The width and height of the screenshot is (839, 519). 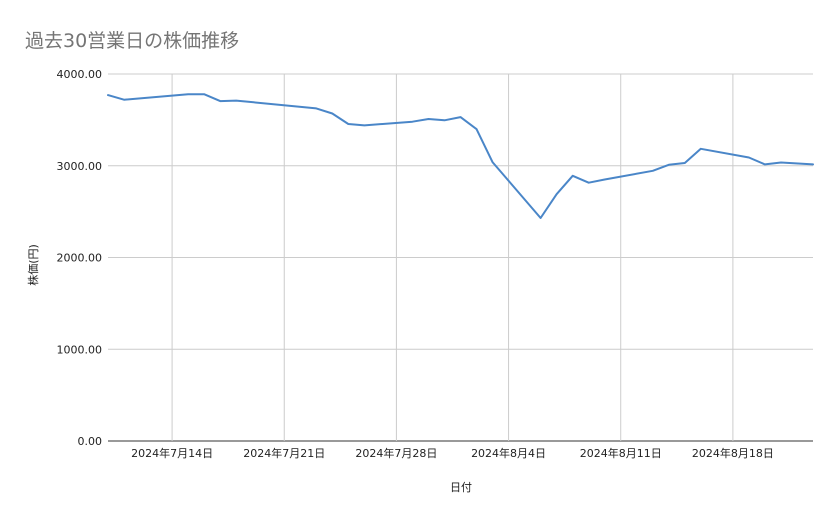 I want to click on y-tick-label: 0.00, so click(x=90, y=441).